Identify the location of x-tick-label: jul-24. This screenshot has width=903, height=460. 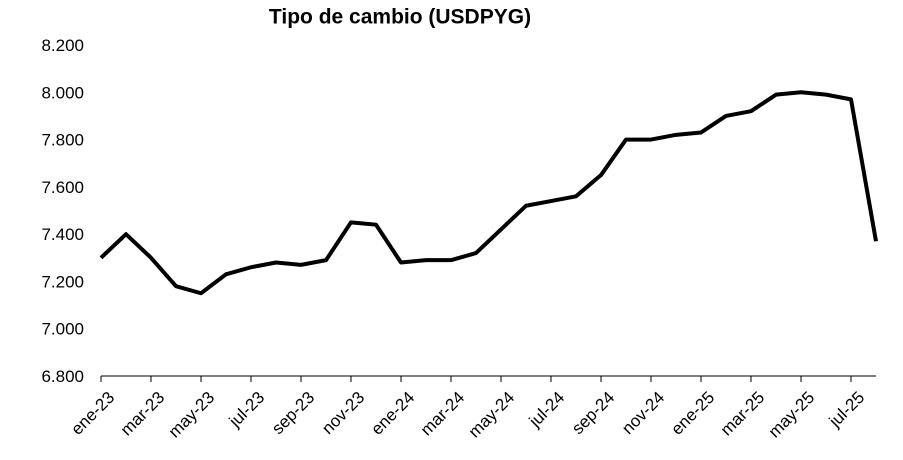
(547, 410).